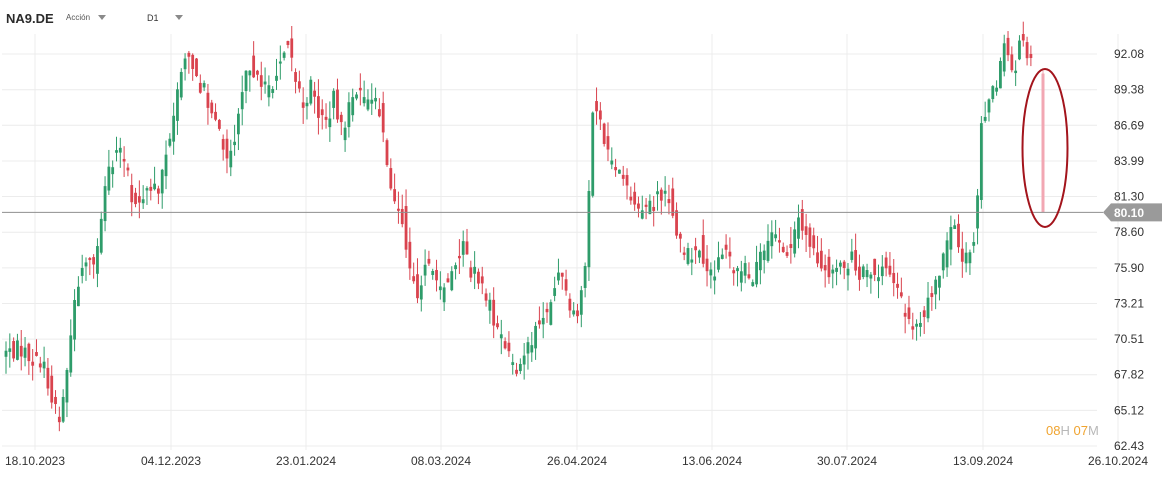 This screenshot has width=1175, height=481. What do you see at coordinates (1053, 430) in the screenshot?
I see `countdown-hours: 08` at bounding box center [1053, 430].